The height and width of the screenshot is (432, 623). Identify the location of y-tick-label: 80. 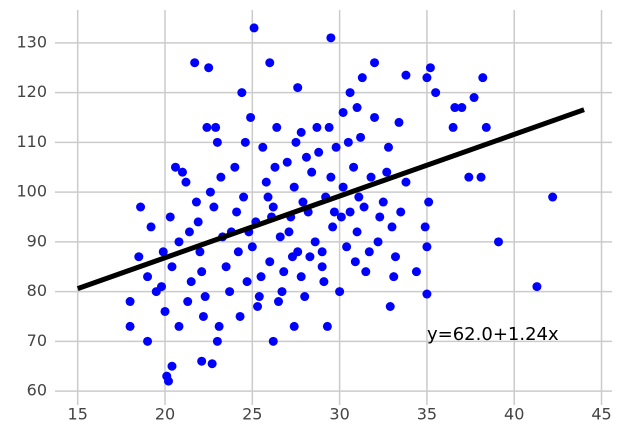
(37, 290).